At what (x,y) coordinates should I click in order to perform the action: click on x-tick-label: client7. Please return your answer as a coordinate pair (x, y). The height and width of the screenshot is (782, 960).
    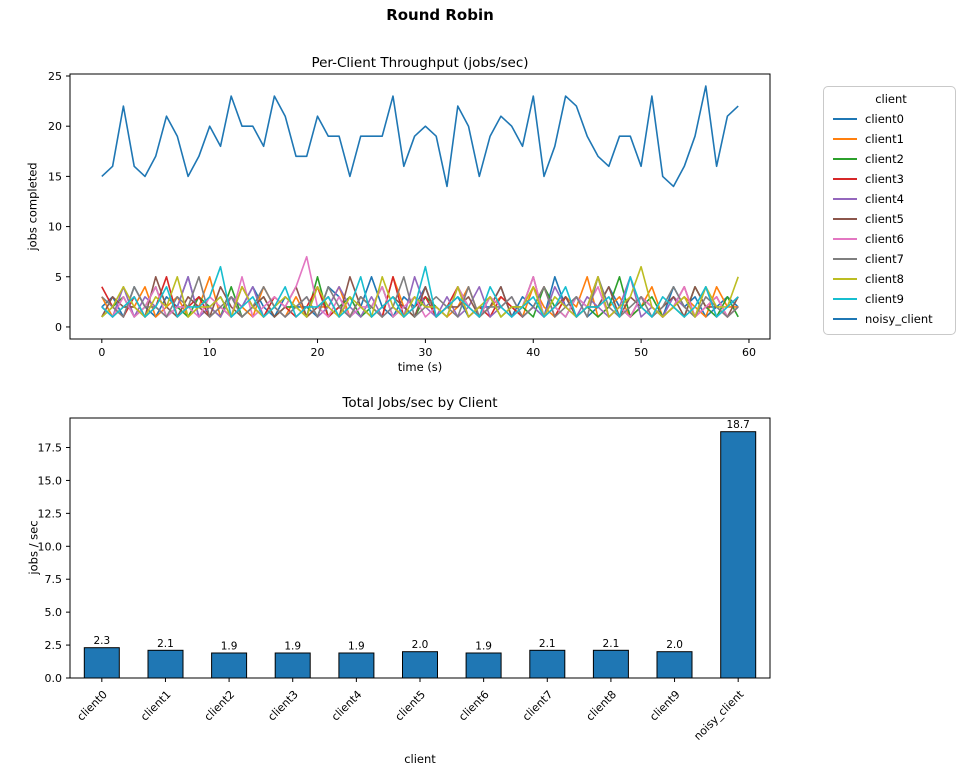
    Looking at the image, I should click on (538, 706).